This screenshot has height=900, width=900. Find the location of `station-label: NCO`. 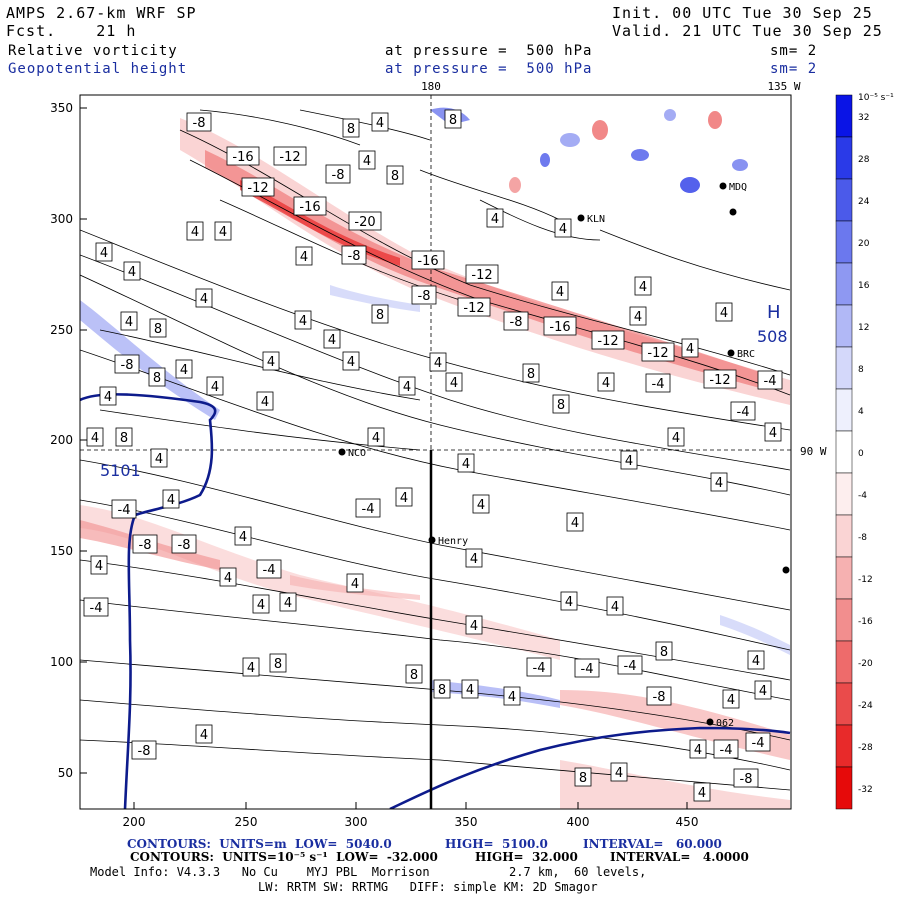

station-label: NCO is located at coordinates (357, 453).